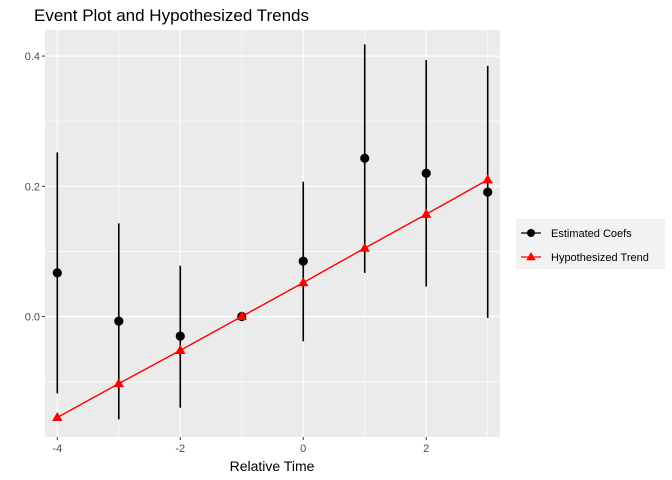 This screenshot has height=480, width=672. What do you see at coordinates (303, 449) in the screenshot?
I see `x-tick-label: 0` at bounding box center [303, 449].